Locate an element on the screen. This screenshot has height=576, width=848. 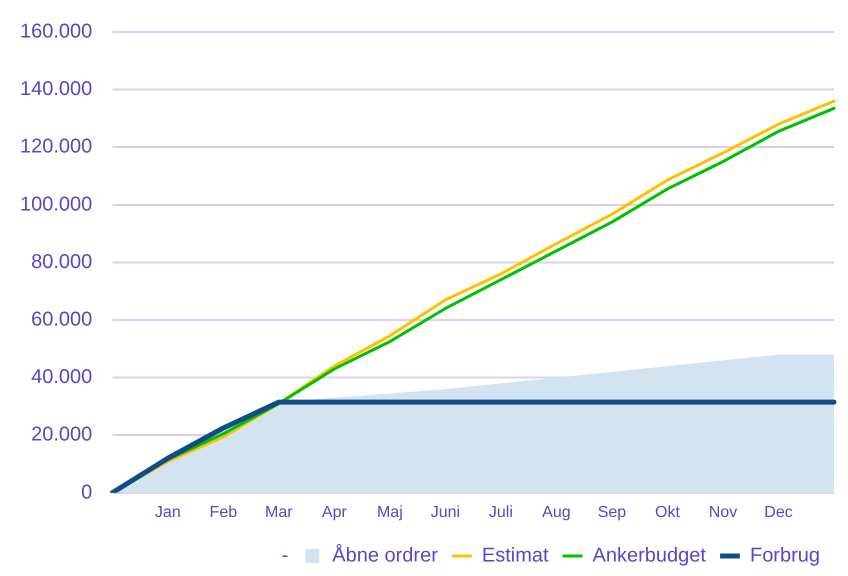
x-tick-label: Nov is located at coordinates (723, 512).